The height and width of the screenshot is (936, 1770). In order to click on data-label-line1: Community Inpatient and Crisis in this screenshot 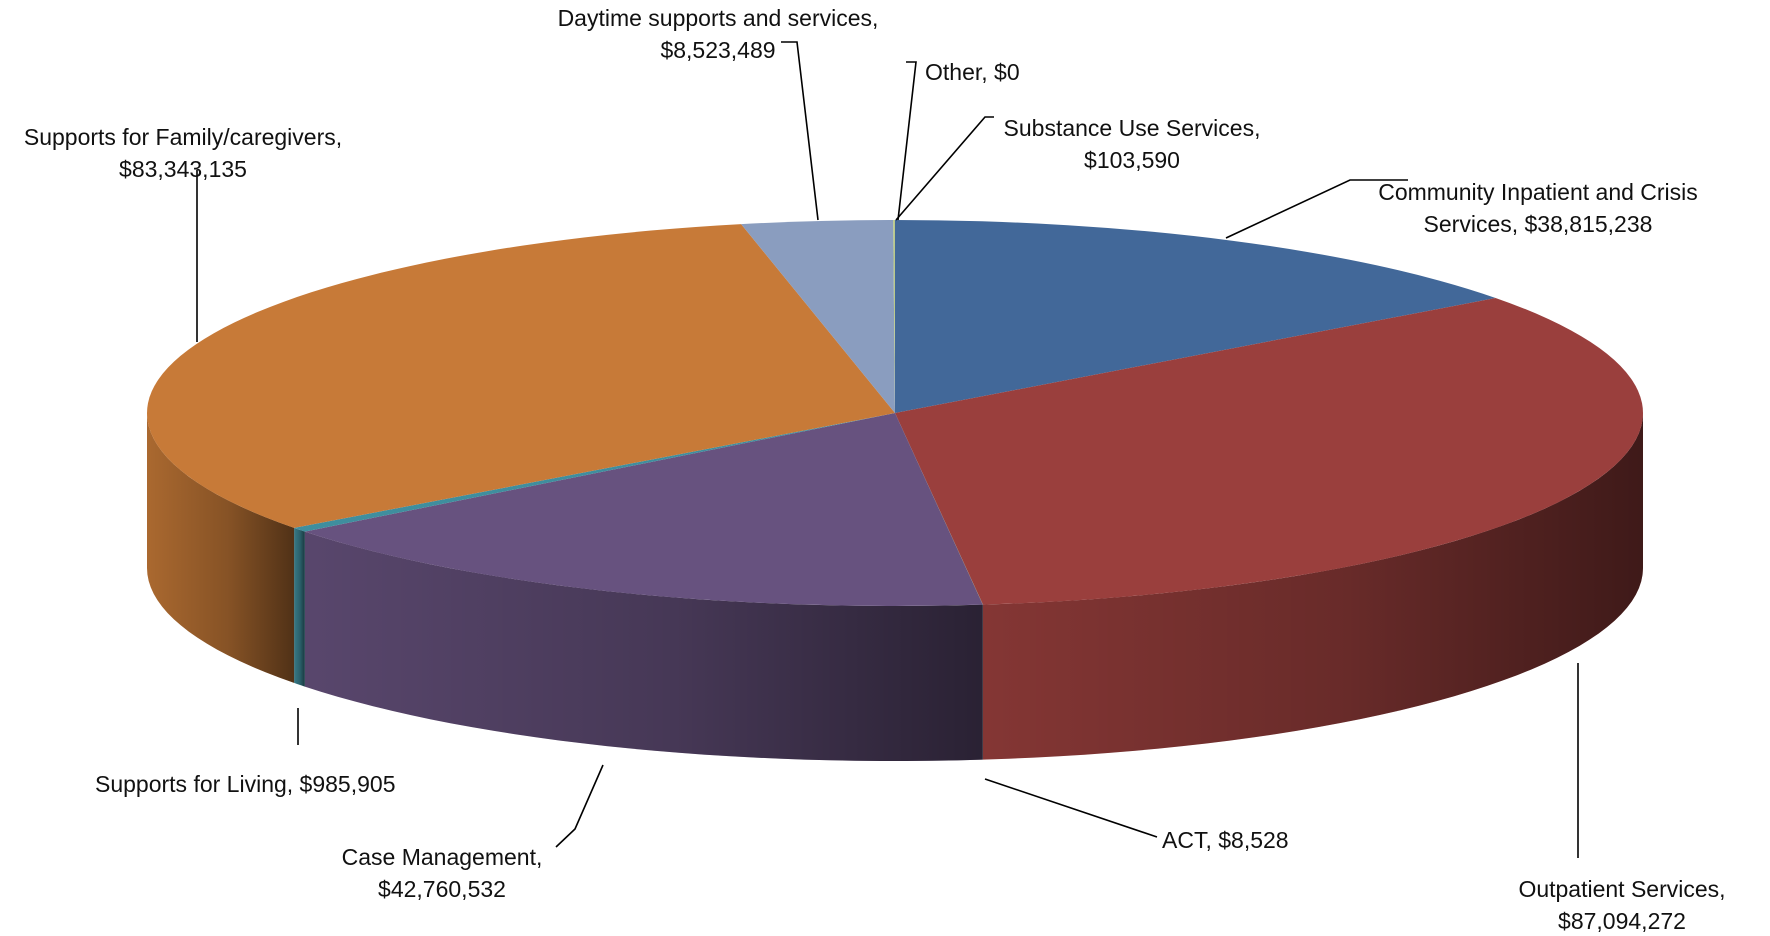, I will do `click(1538, 192)`.